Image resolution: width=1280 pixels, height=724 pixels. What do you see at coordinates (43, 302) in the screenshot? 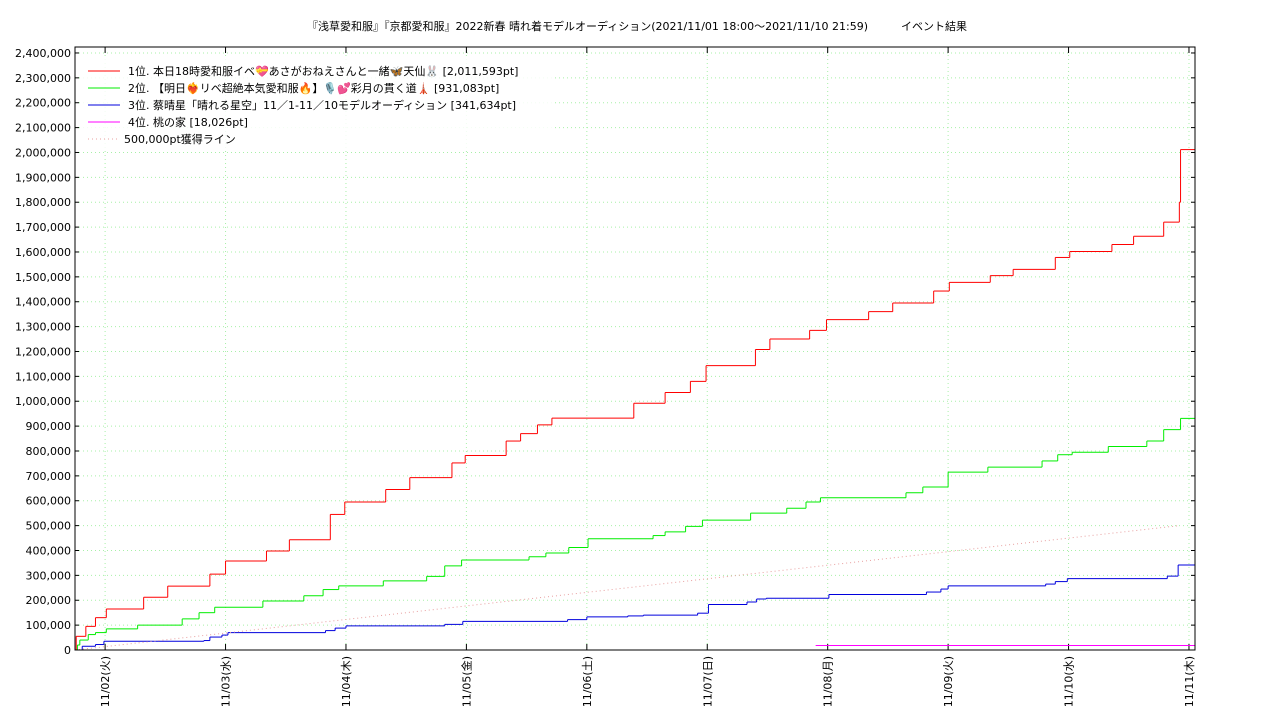
I see `y-tick-label: 1,400,000` at bounding box center [43, 302].